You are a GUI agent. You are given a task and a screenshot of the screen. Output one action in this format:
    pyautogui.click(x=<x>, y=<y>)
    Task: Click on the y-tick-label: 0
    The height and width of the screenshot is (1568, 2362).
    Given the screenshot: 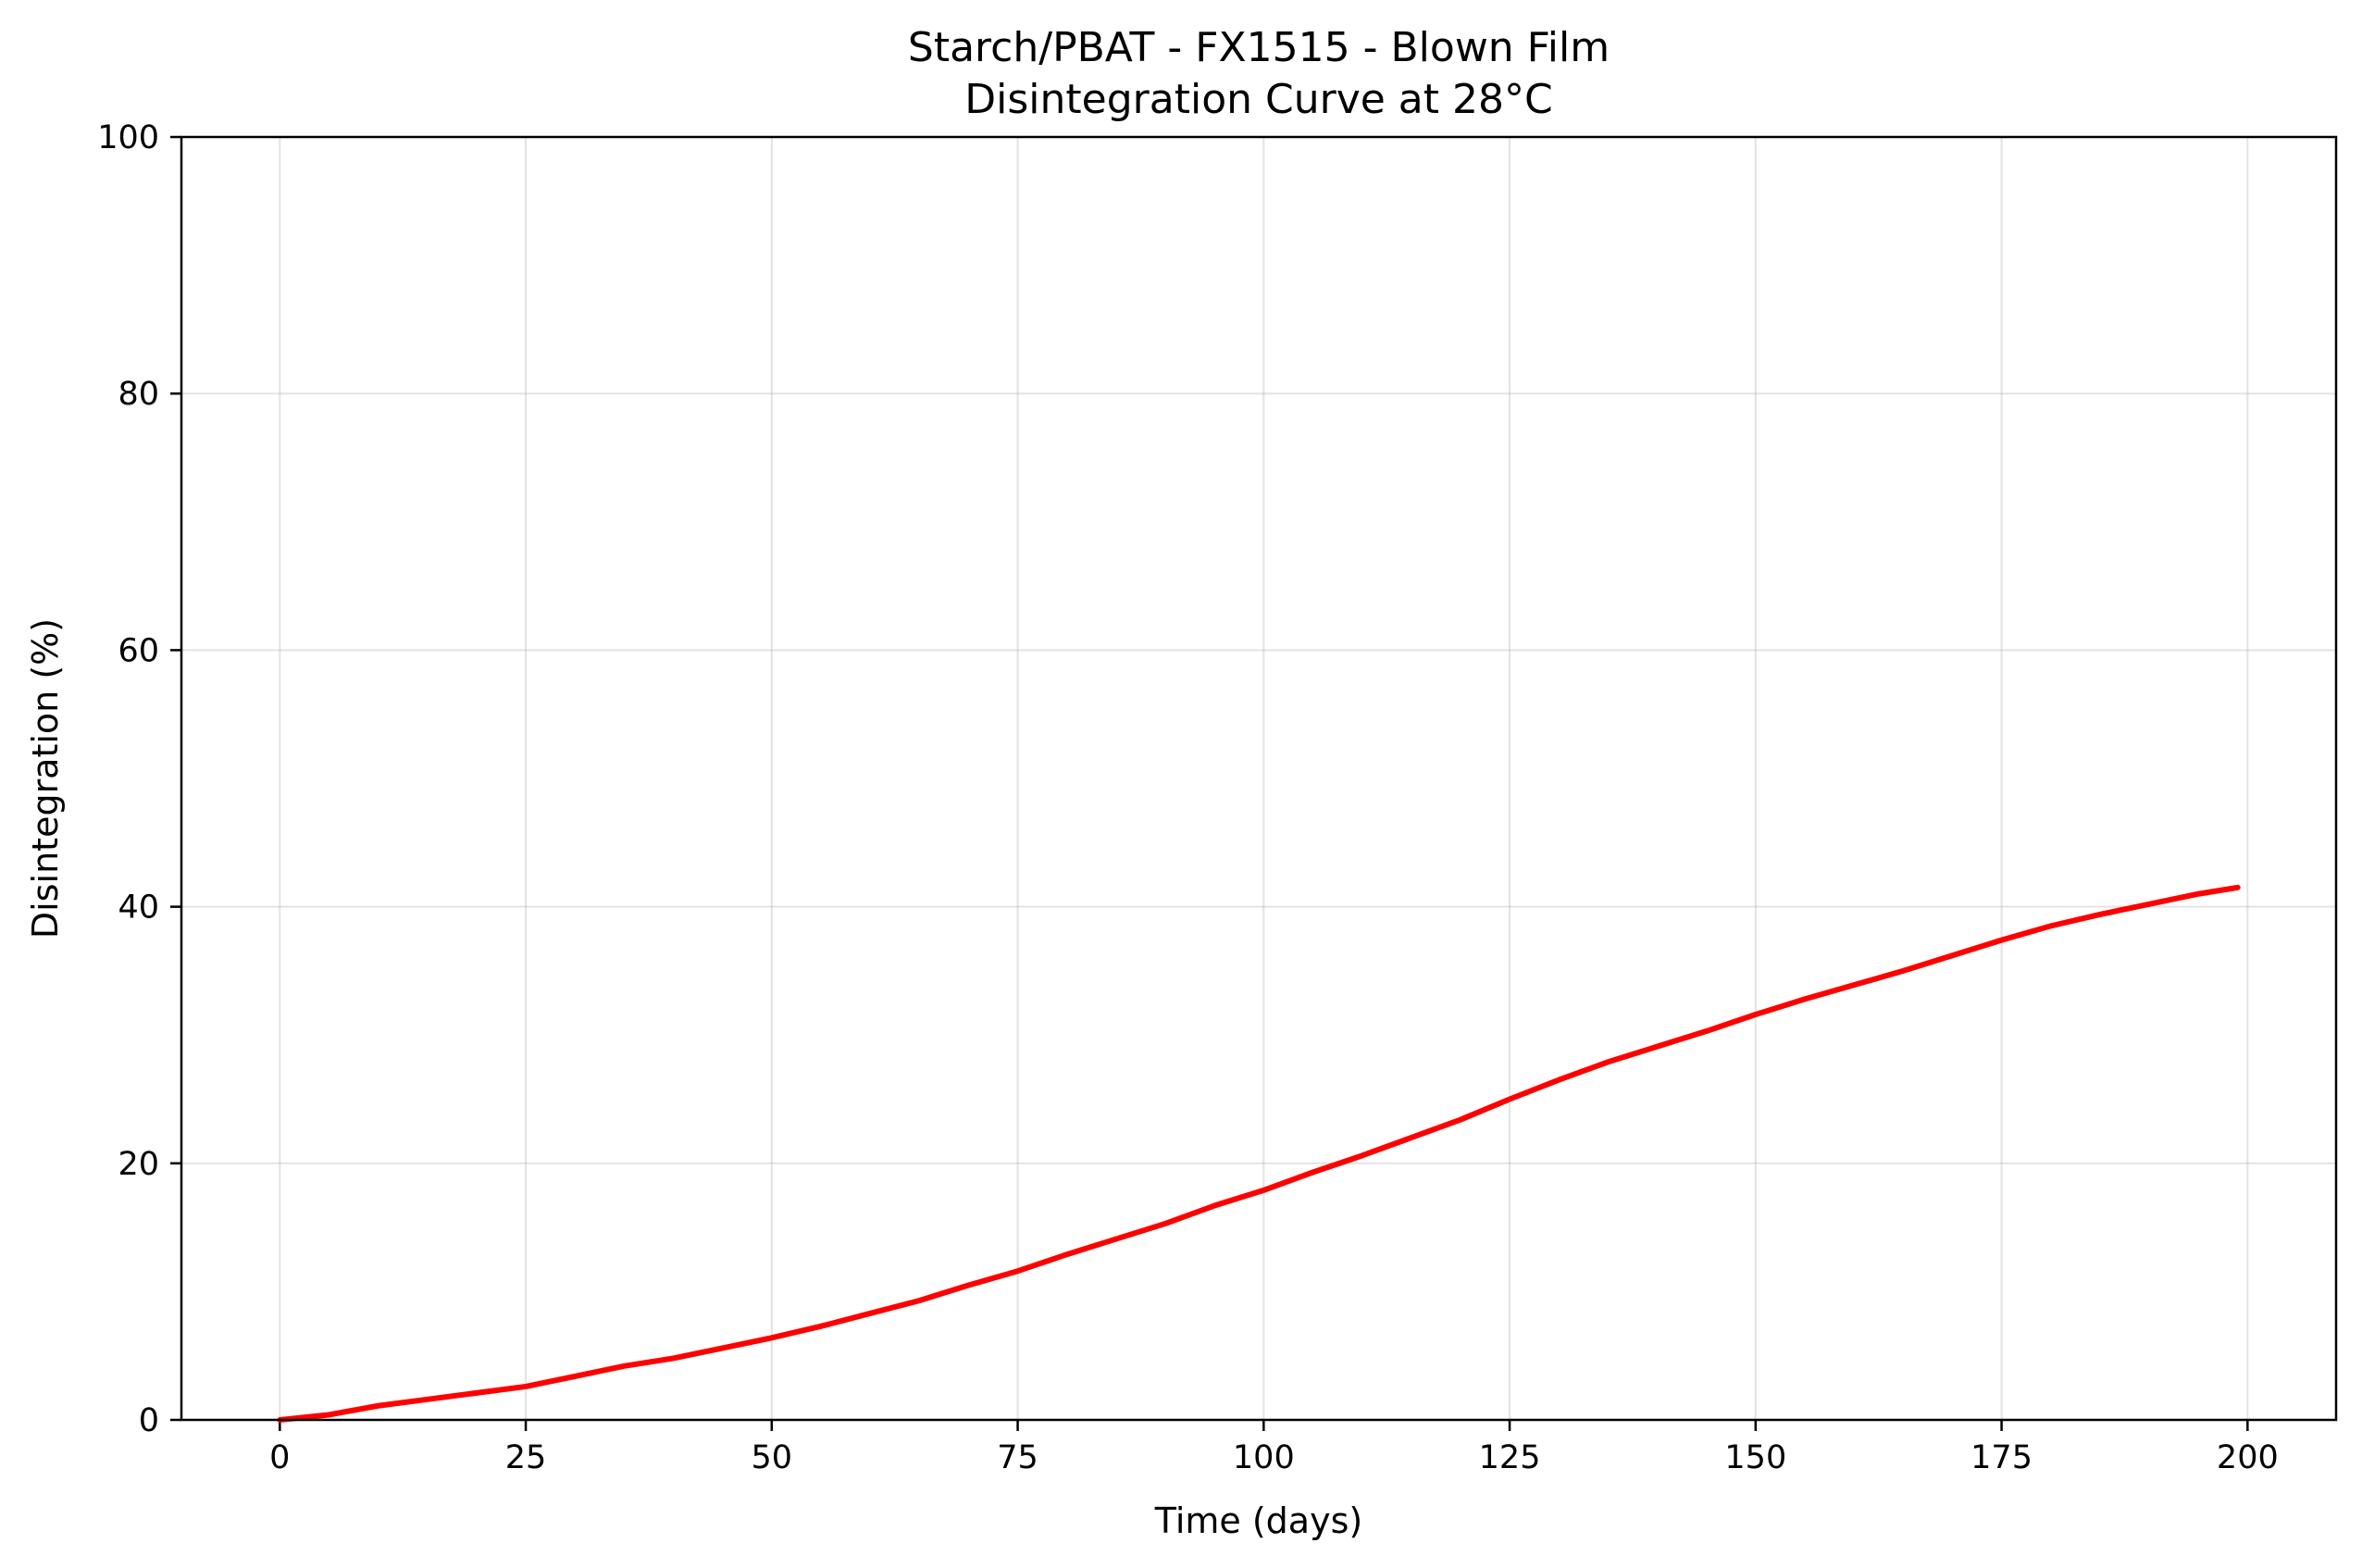 What is the action you would take?
    pyautogui.click(x=149, y=1420)
    